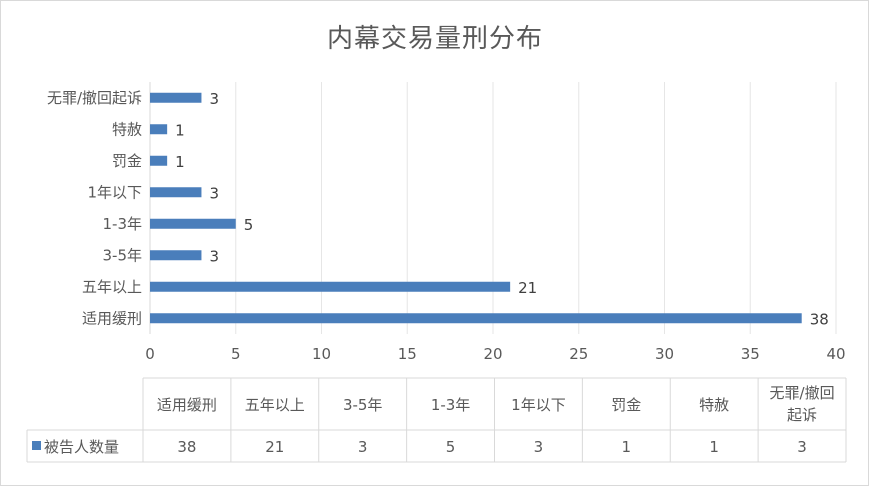 The image size is (870, 487). What do you see at coordinates (187, 405) in the screenshot?
I see `table-header: 适用缓刑` at bounding box center [187, 405].